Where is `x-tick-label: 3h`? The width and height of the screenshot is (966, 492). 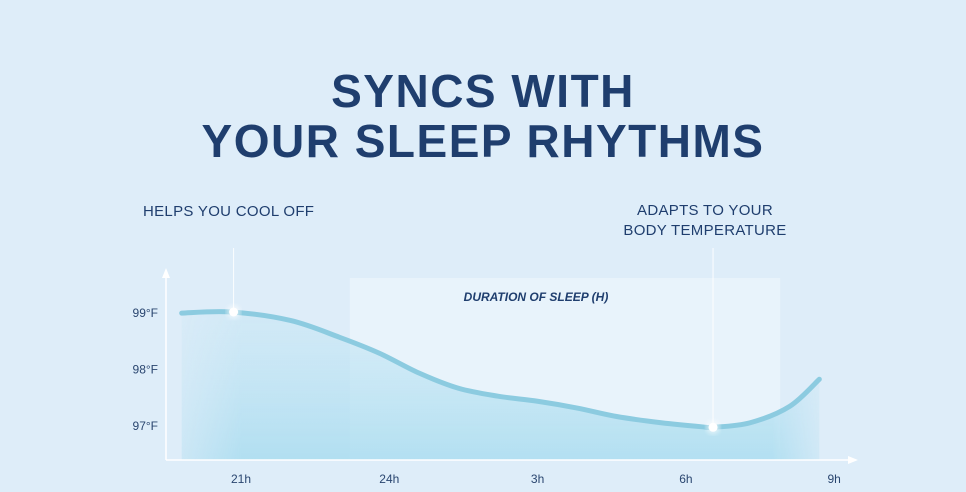 x-tick-label: 3h is located at coordinates (537, 479).